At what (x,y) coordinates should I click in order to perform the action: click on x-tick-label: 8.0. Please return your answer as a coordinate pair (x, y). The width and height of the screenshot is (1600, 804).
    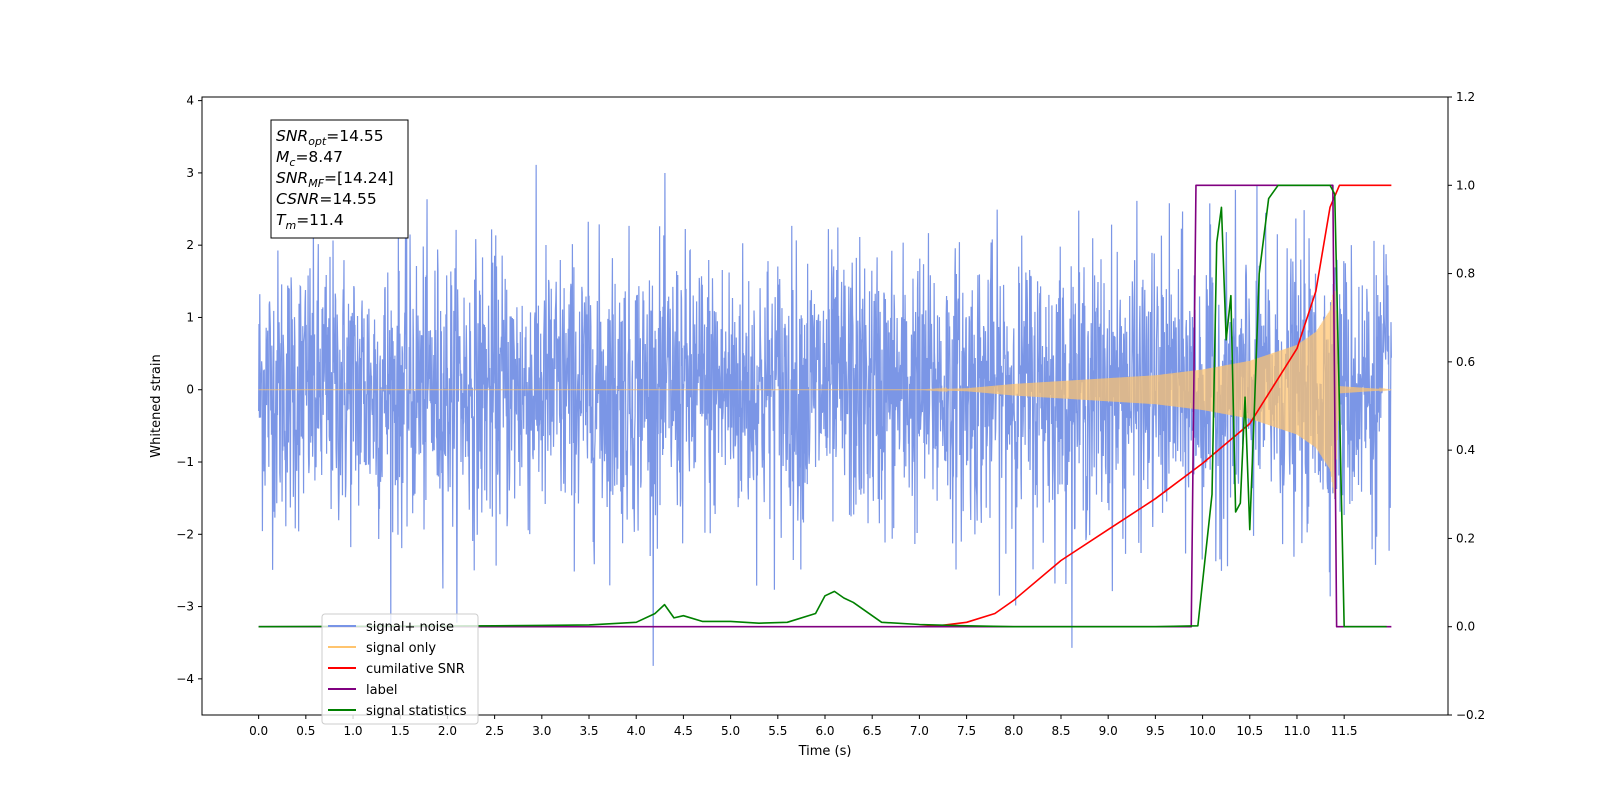
    Looking at the image, I should click on (1013, 731).